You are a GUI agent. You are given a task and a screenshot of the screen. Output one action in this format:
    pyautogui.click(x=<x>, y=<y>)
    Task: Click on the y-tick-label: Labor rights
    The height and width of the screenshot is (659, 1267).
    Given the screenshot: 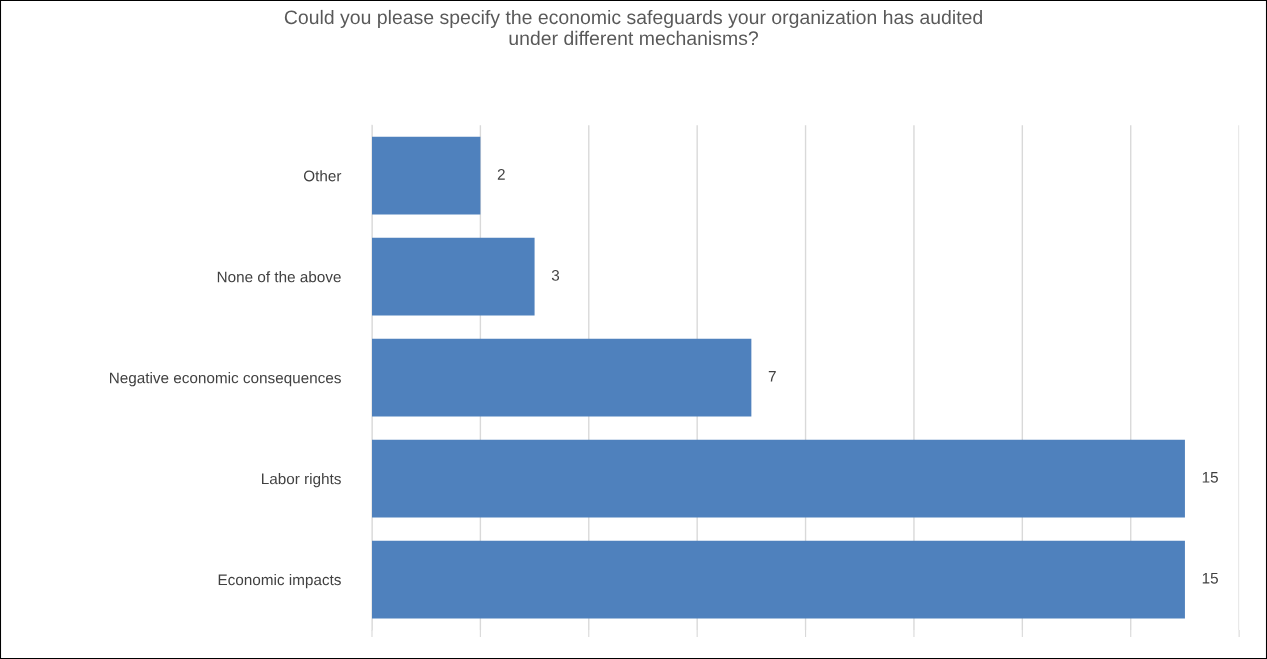 What is the action you would take?
    pyautogui.click(x=301, y=480)
    